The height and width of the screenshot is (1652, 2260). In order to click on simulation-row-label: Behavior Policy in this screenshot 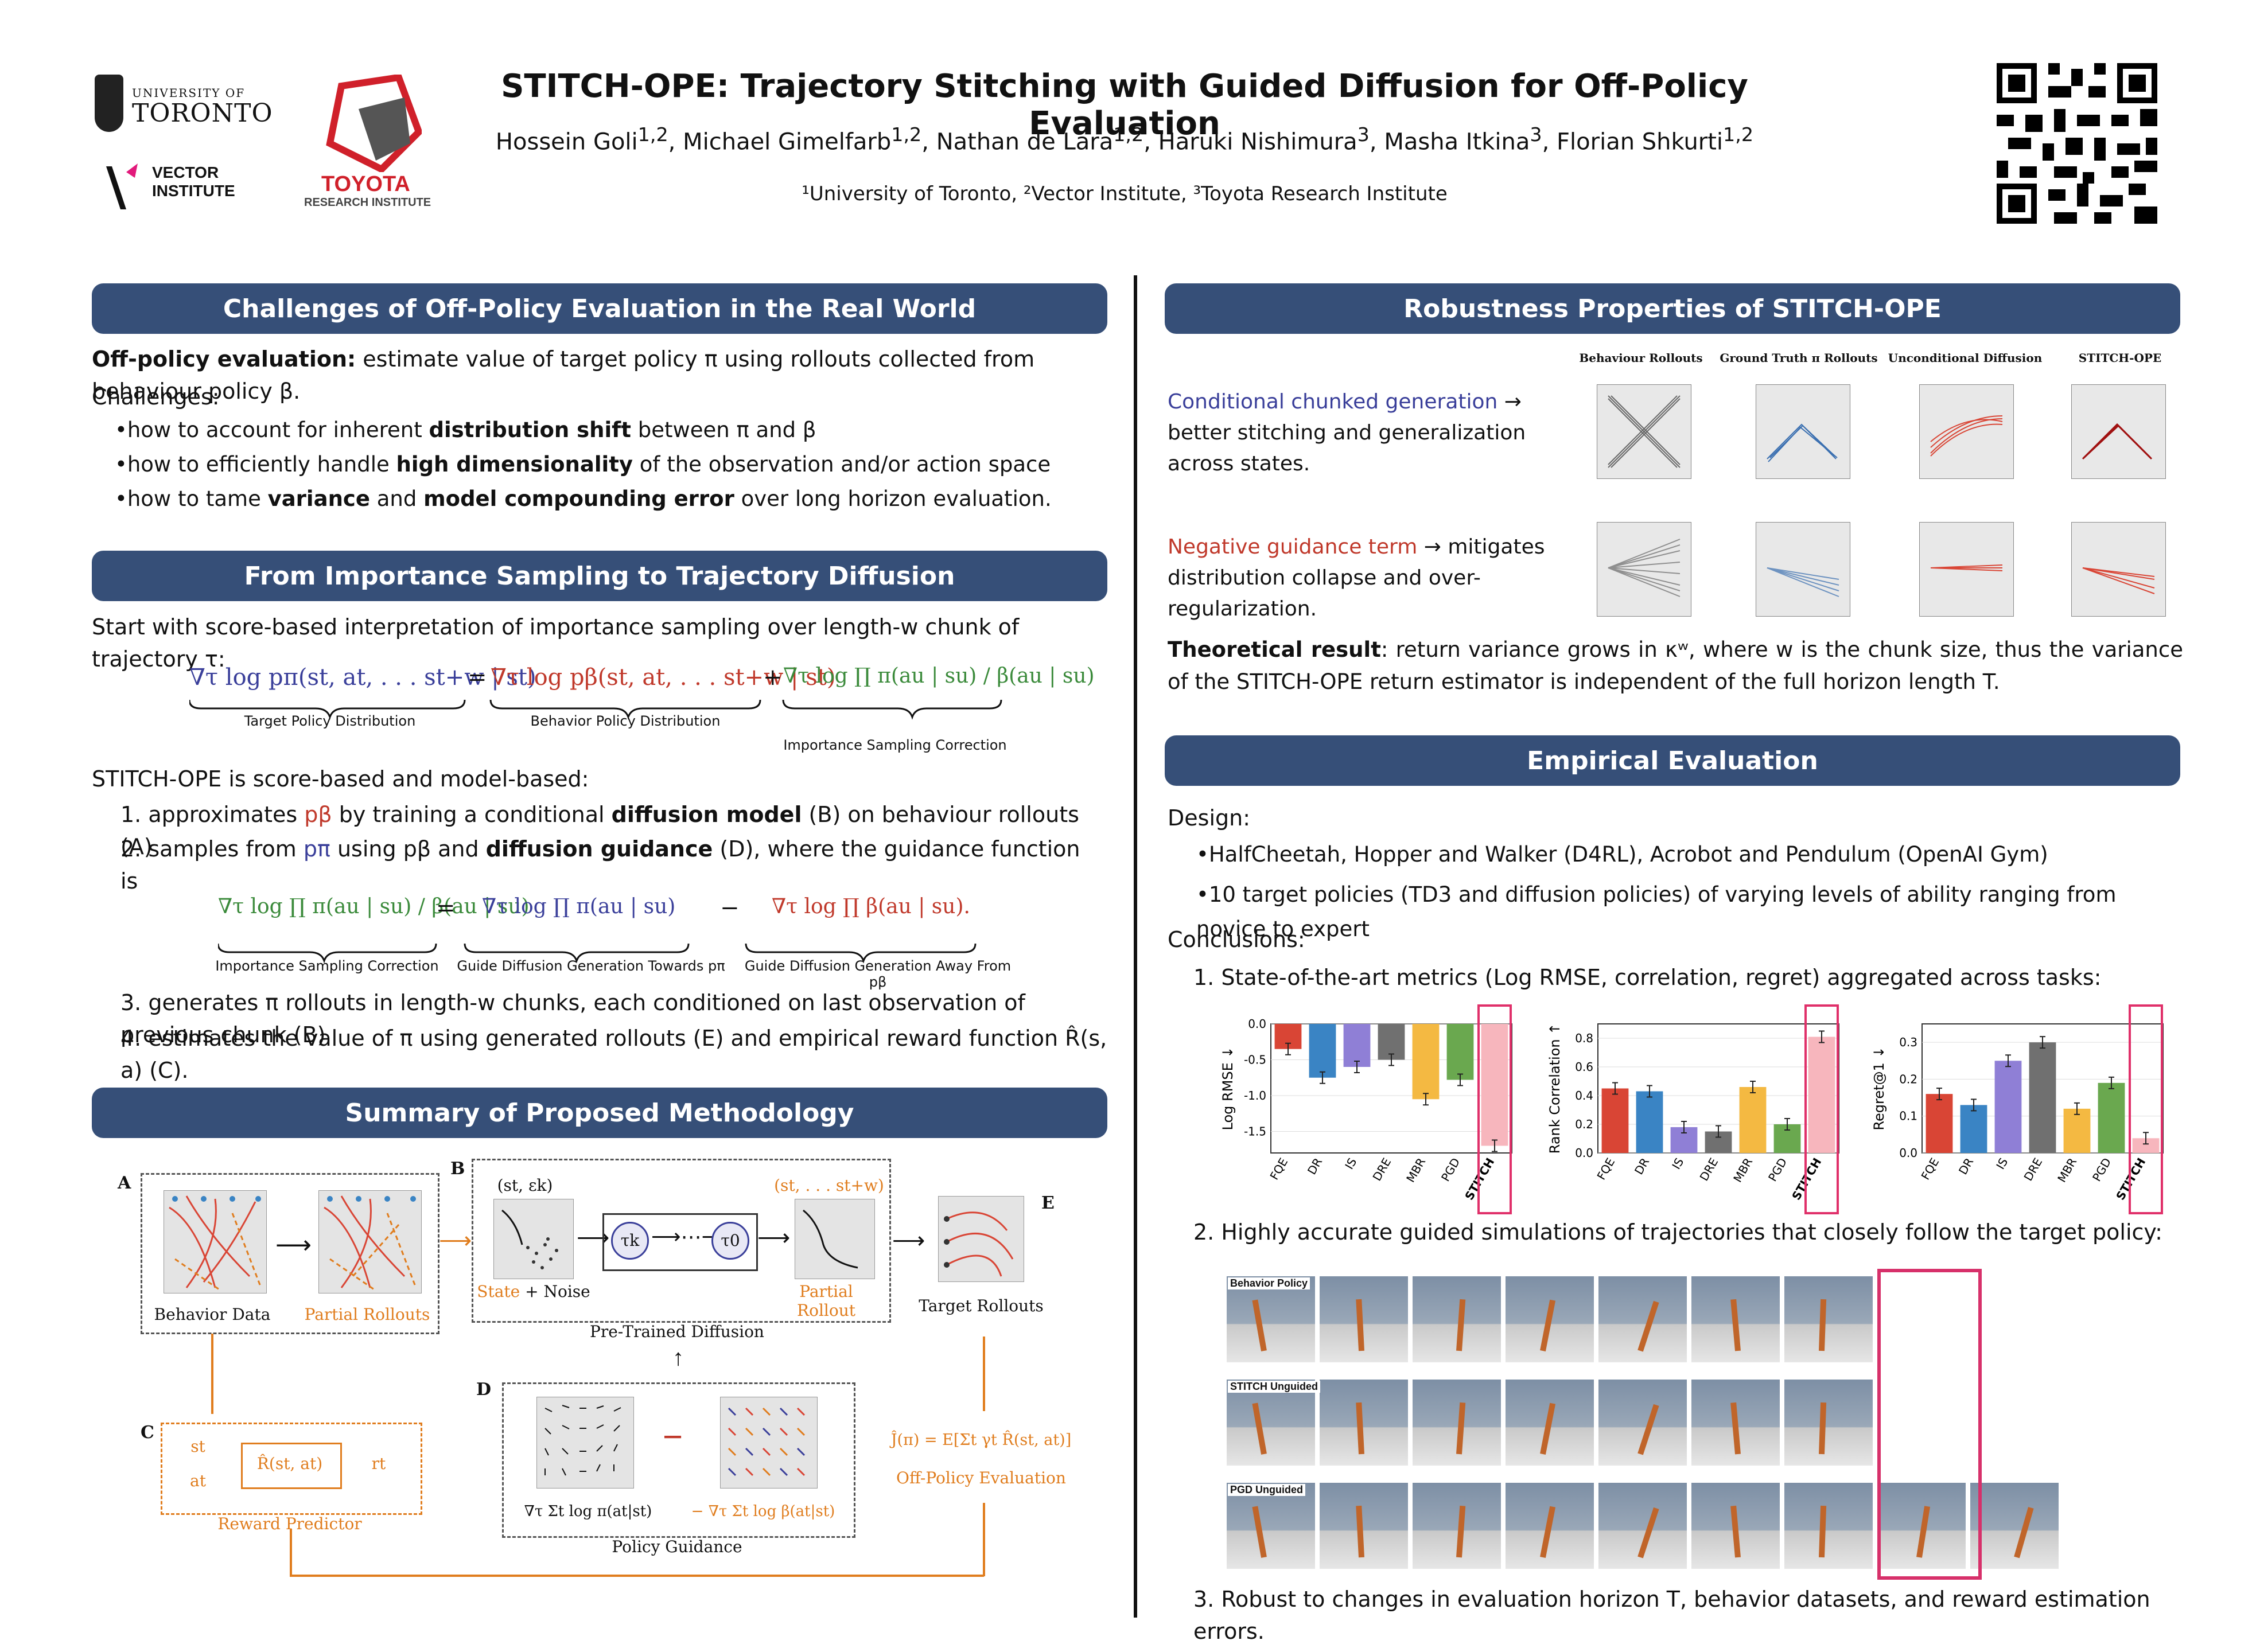, I will do `click(1269, 1283)`.